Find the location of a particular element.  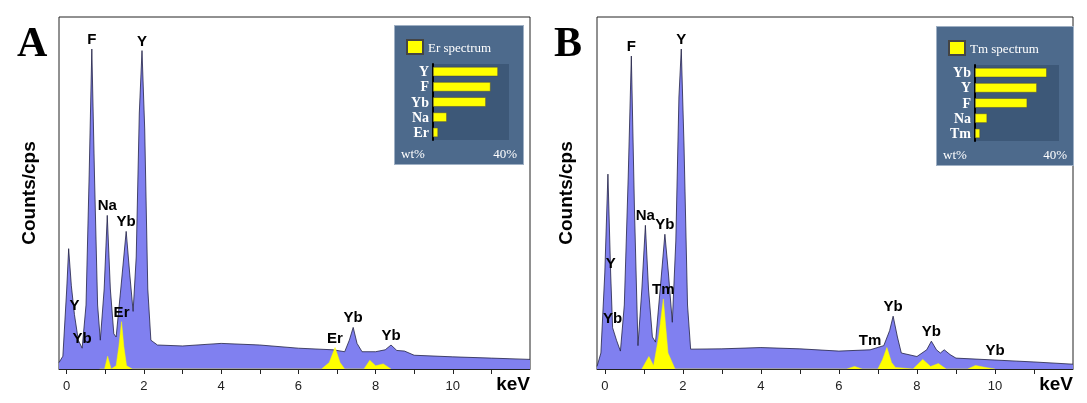

chart-title: B is located at coordinates (568, 42).